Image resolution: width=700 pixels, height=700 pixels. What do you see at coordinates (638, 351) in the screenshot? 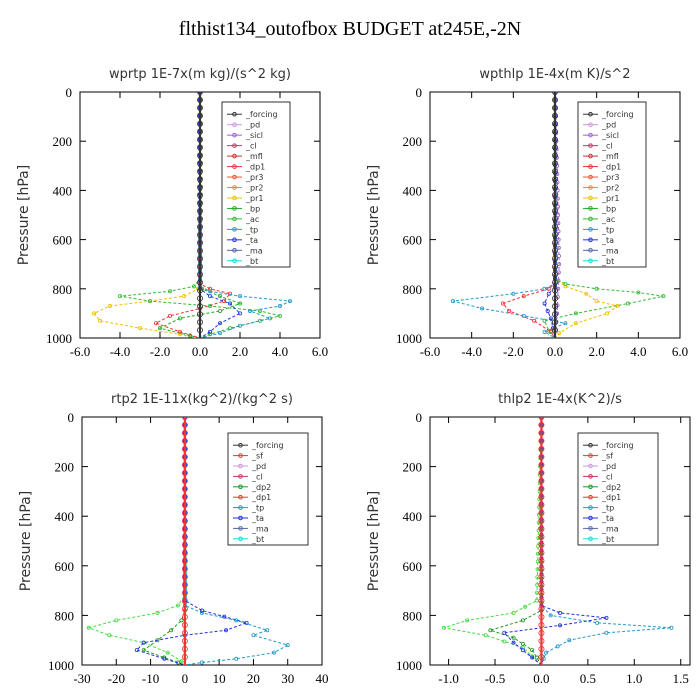
I see `x-tick-label: 4.0` at bounding box center [638, 351].